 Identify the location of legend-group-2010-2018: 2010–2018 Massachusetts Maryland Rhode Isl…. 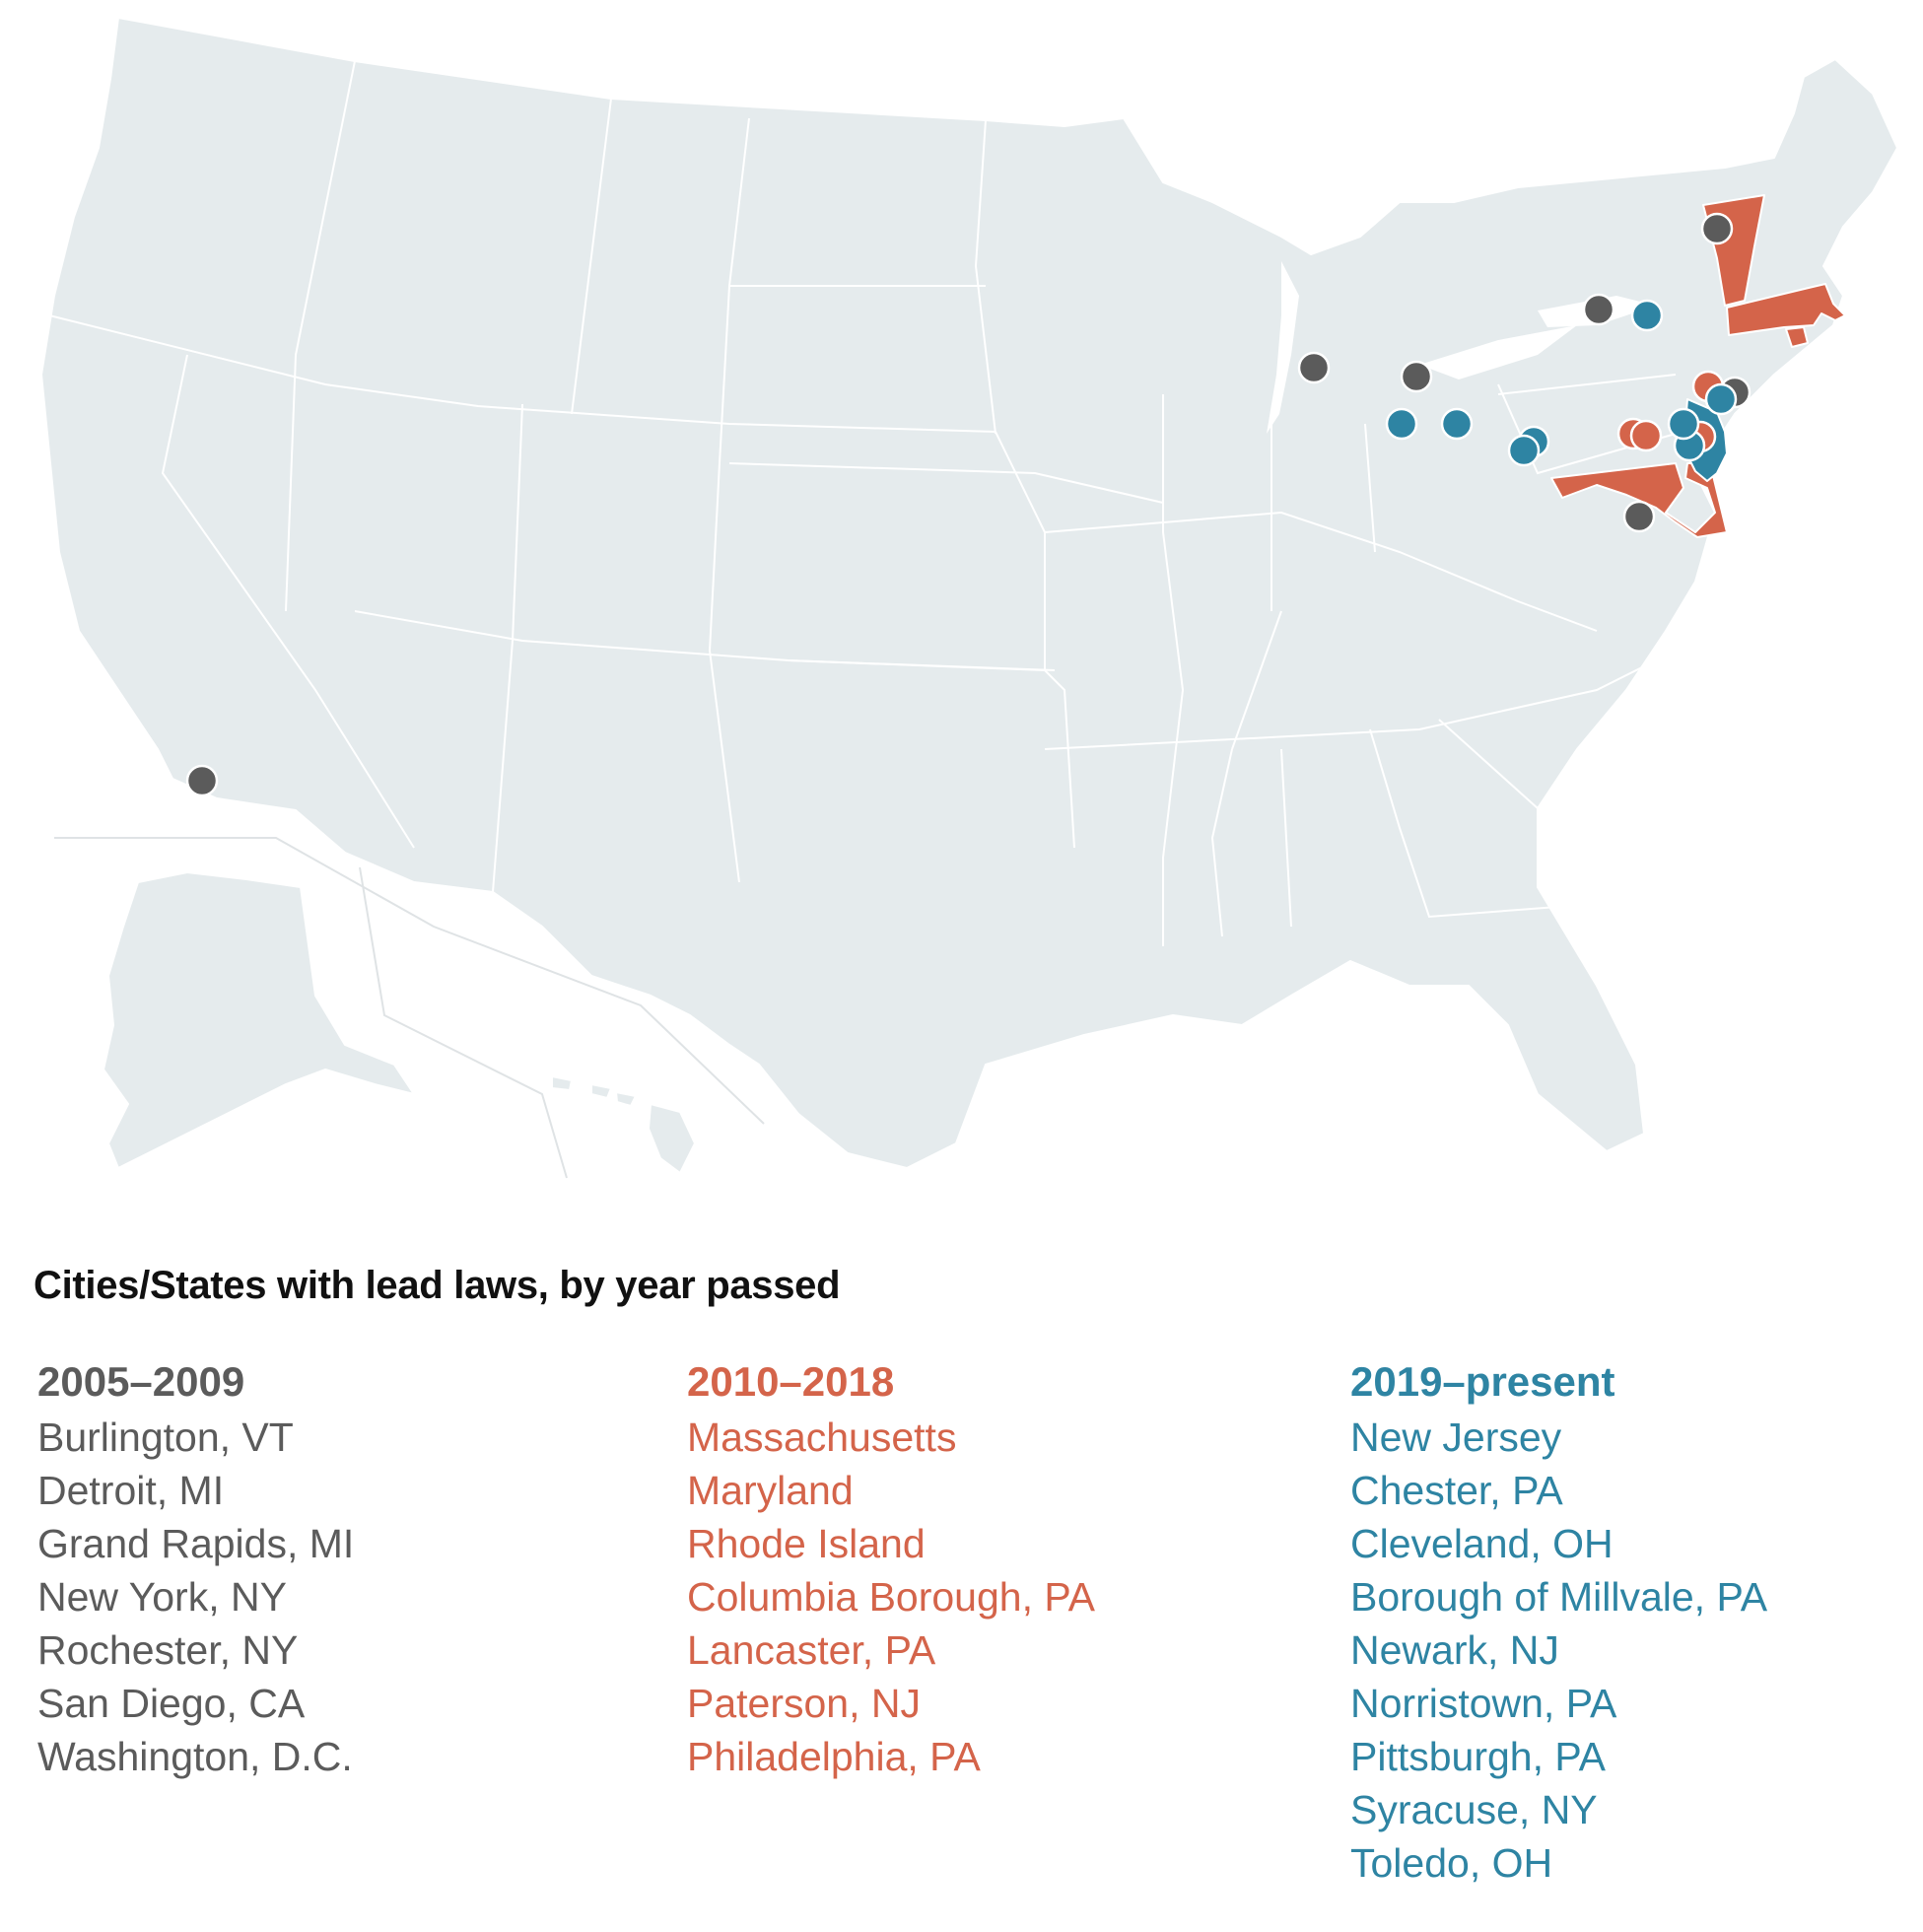
(891, 1569).